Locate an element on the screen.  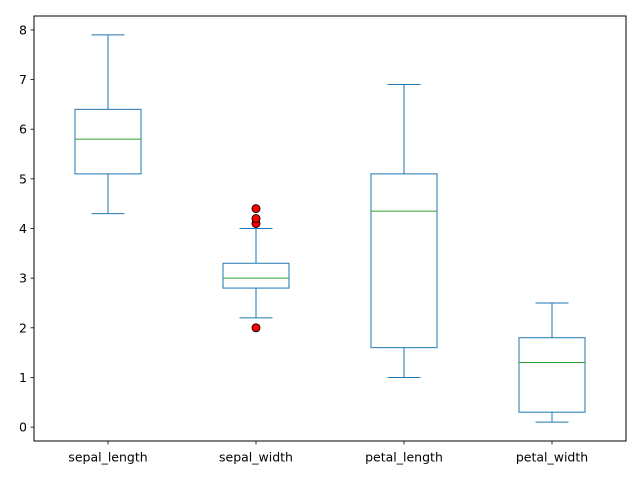
y-tick-label: 1 is located at coordinates (23, 377).